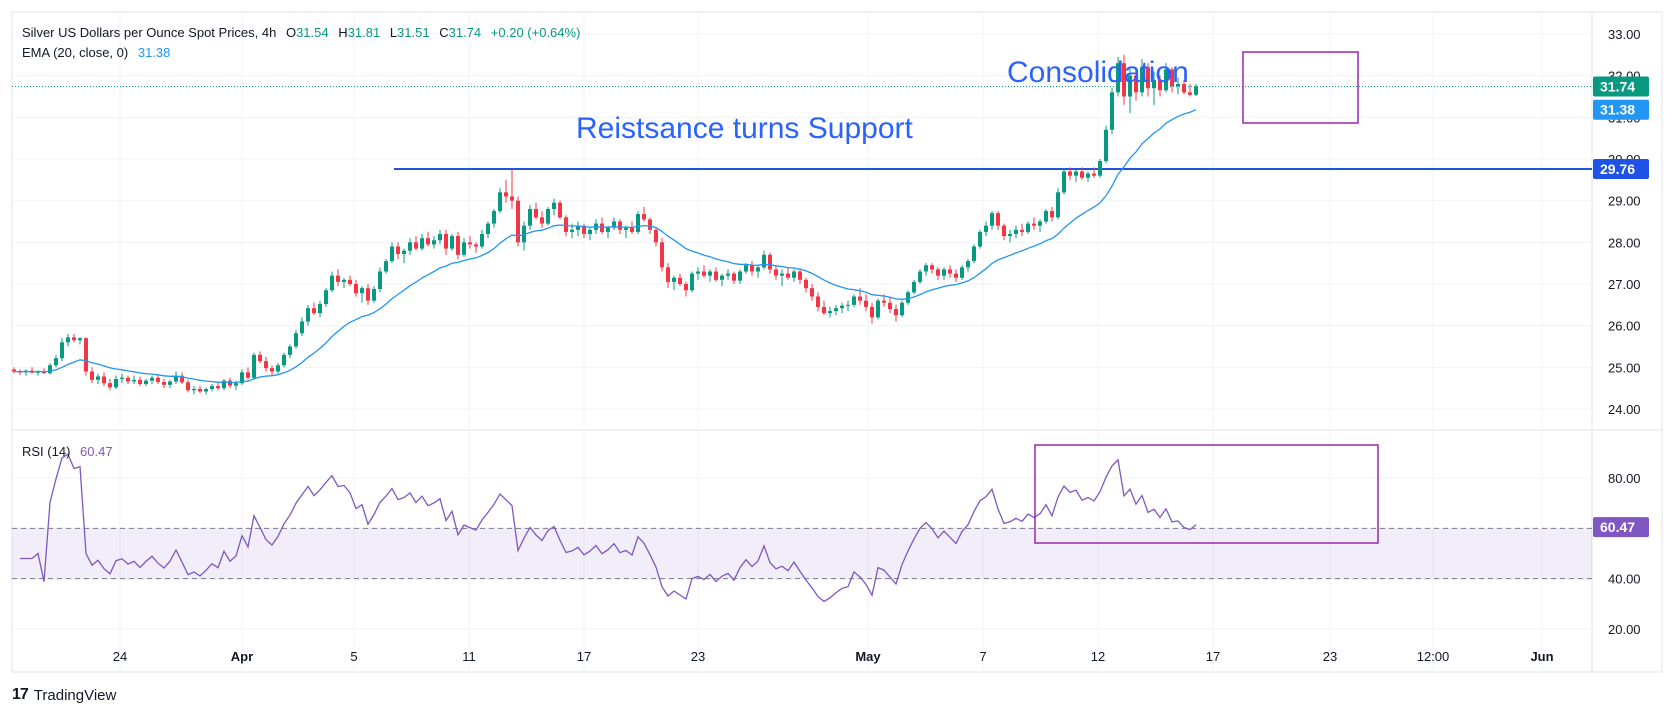  Describe the element at coordinates (1624, 629) in the screenshot. I see `rsi-tick-label: 20.00` at that location.